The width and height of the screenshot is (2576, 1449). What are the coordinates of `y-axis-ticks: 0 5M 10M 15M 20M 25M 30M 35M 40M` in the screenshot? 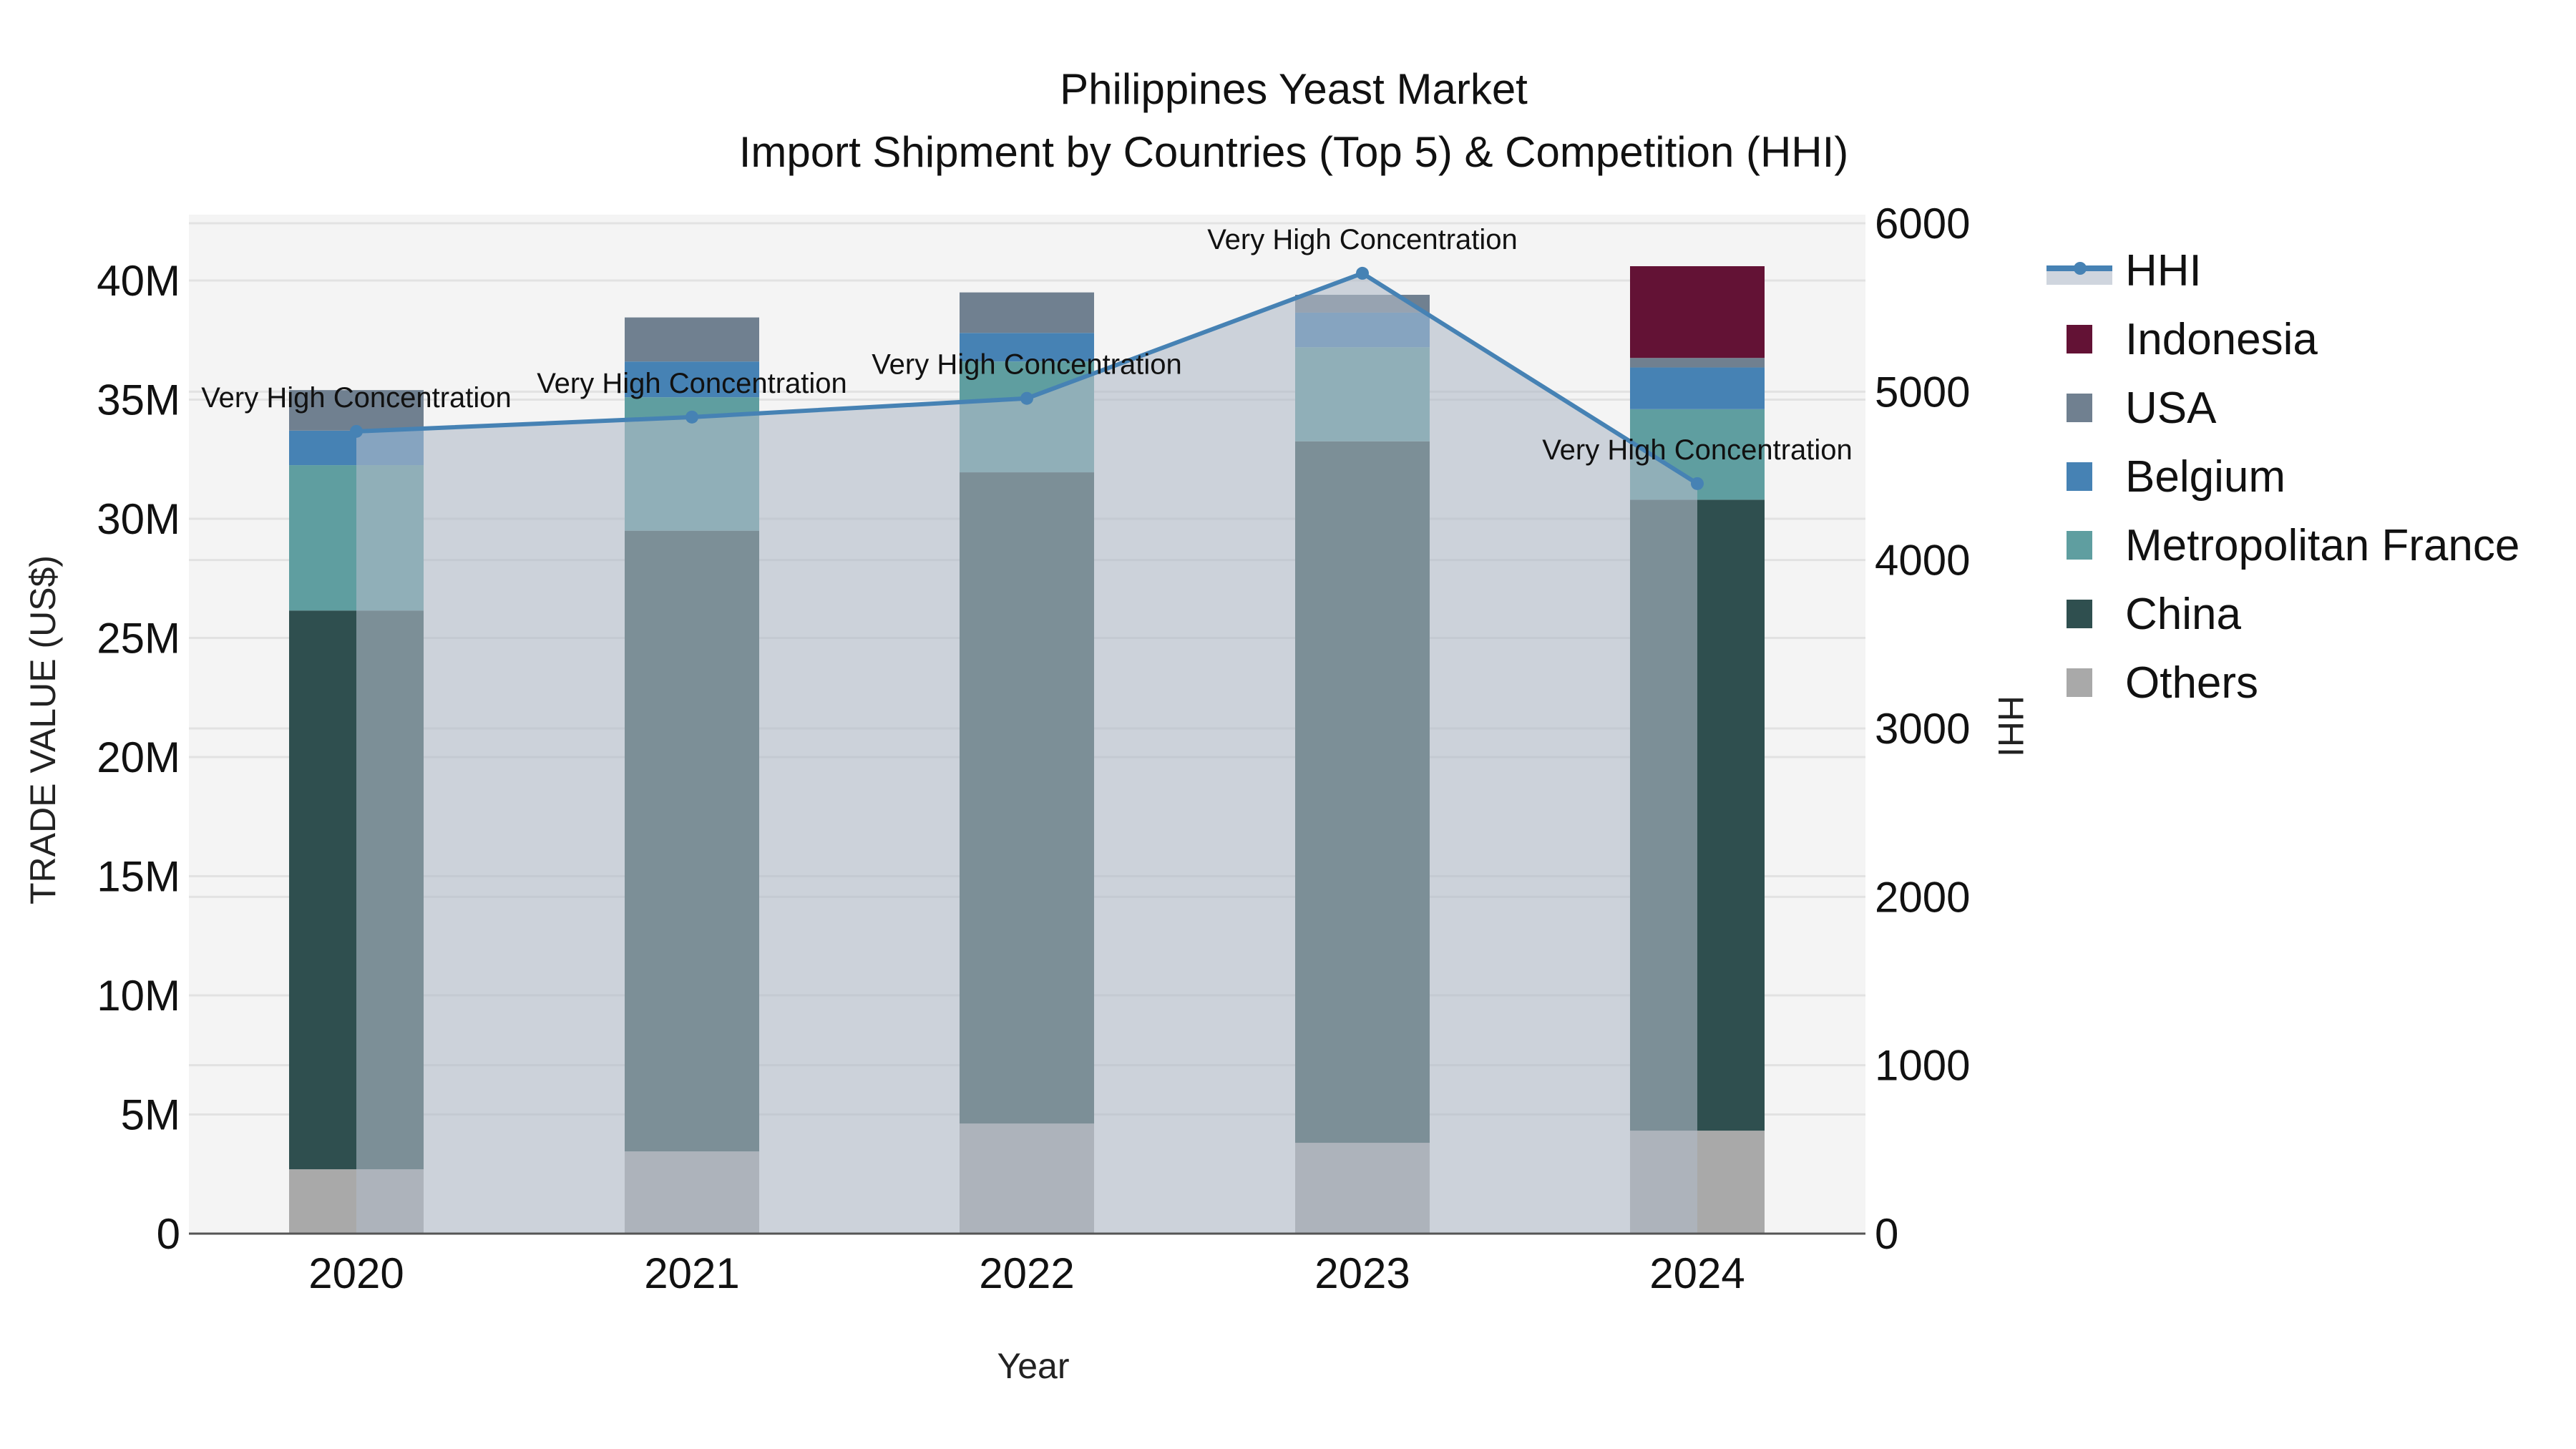 It's located at (138, 757).